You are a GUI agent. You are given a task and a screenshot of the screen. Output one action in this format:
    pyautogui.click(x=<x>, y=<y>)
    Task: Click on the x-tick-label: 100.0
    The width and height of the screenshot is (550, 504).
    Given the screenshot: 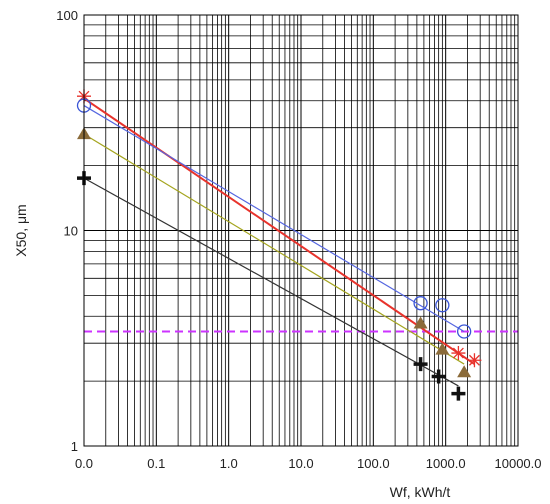 What is the action you would take?
    pyautogui.click(x=373, y=463)
    